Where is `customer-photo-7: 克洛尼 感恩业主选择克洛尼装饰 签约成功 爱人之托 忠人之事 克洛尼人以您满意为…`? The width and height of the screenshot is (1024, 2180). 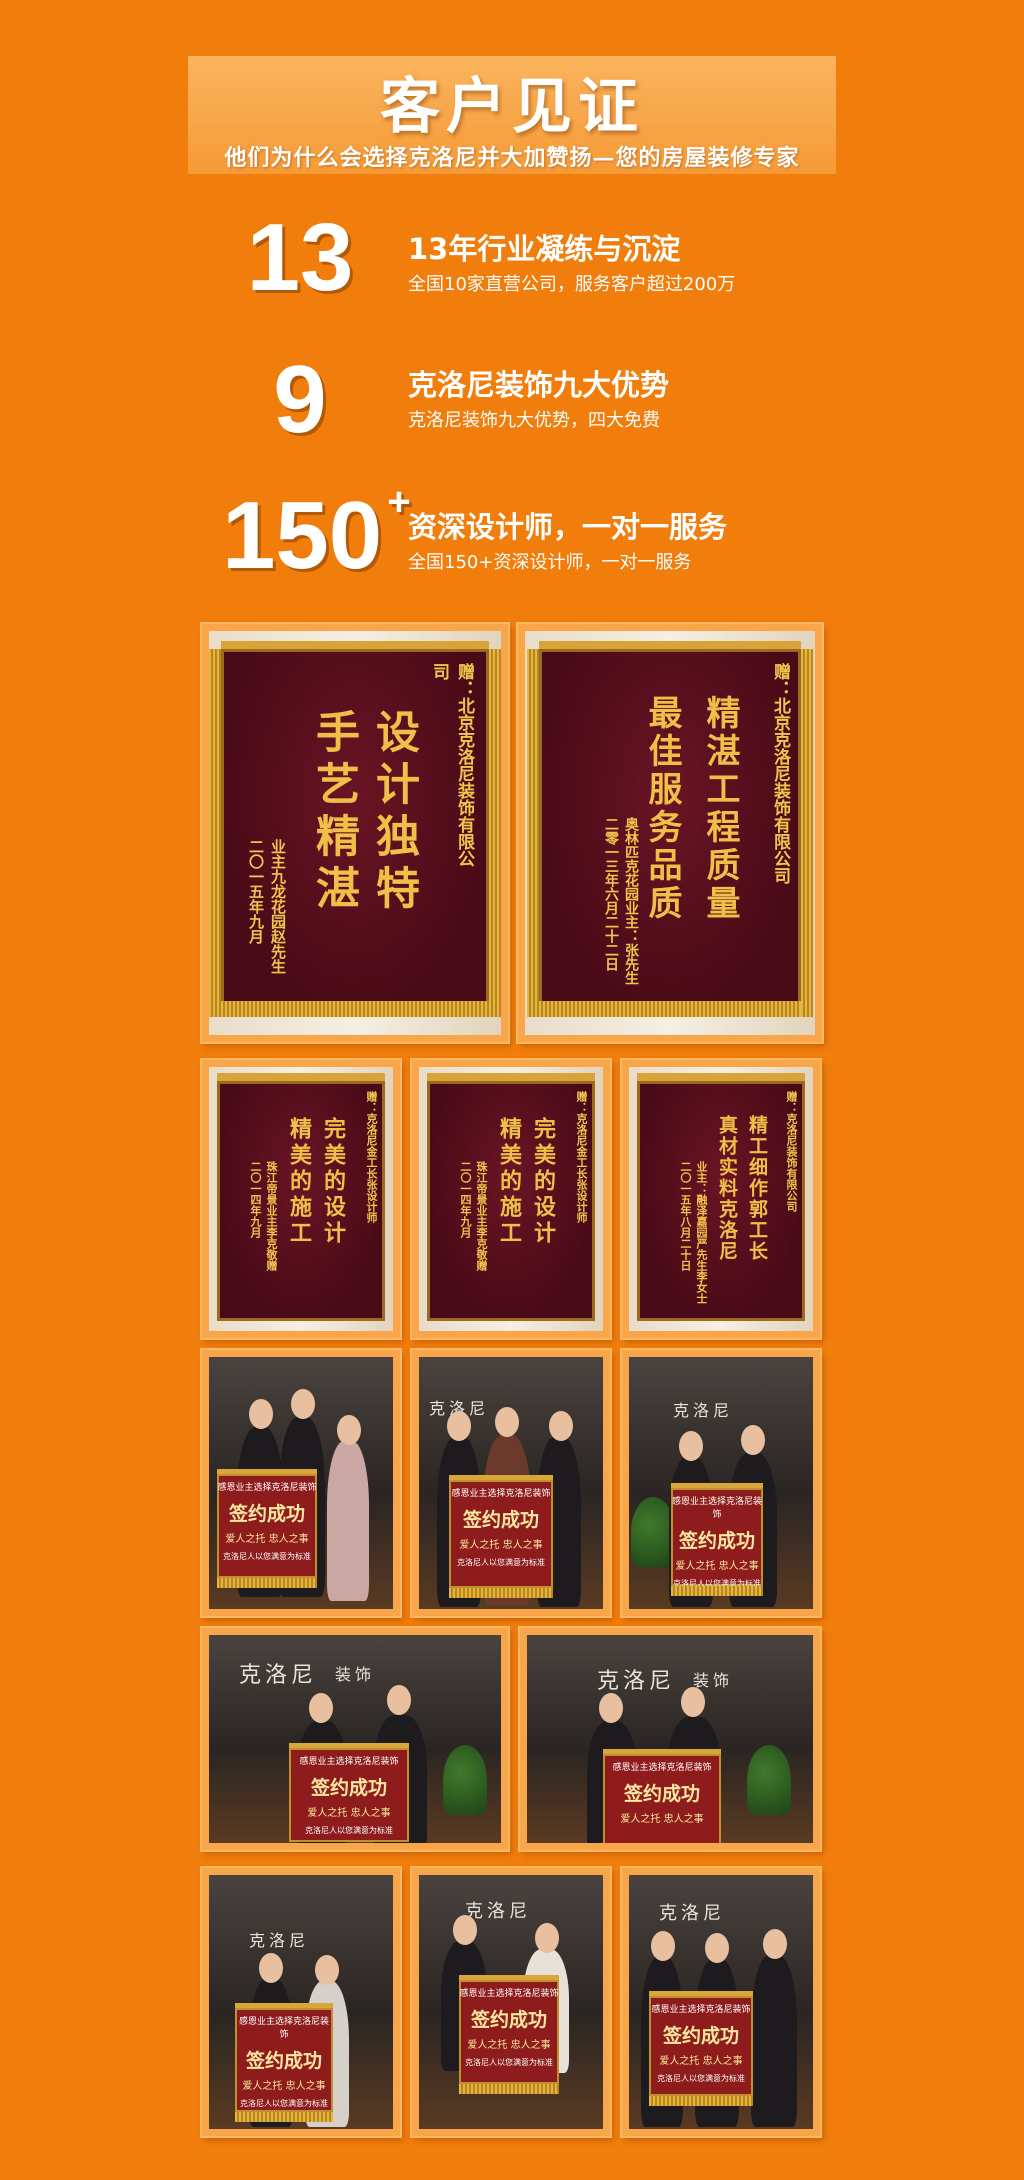 customer-photo-7: 克洛尼 感恩业主选择克洛尼装饰 签约成功 爱人之托 忠人之事 克洛尼人以您满意为… is located at coordinates (511, 2002).